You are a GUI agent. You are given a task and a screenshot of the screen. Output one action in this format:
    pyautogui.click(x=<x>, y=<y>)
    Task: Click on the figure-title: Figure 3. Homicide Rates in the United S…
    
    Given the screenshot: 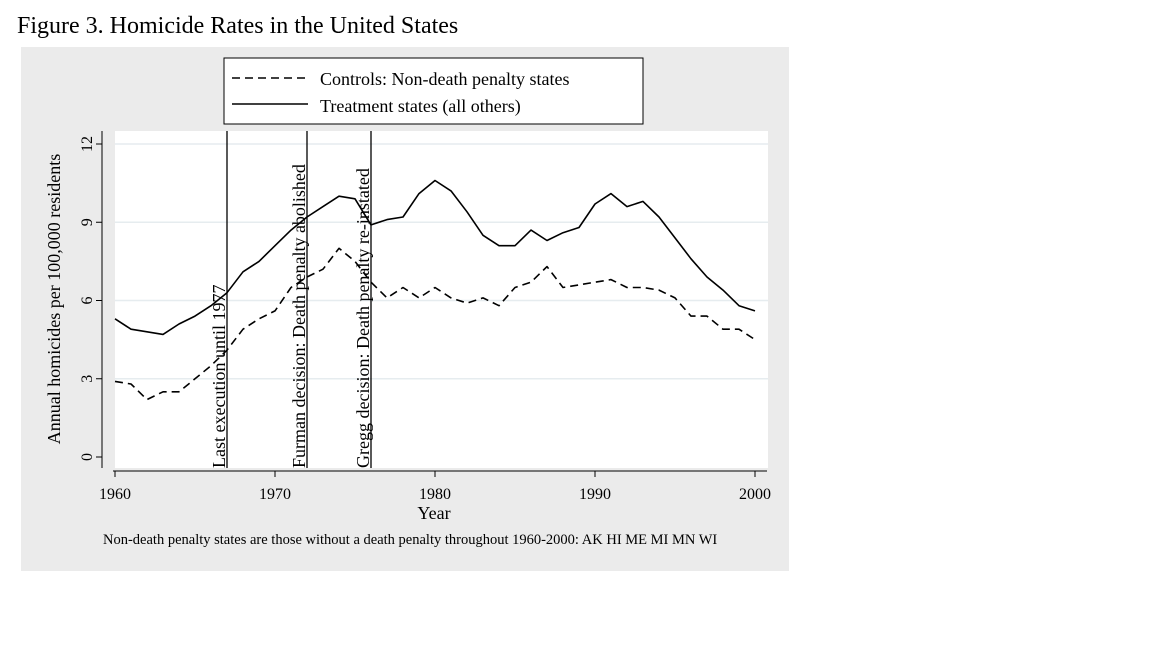 What is the action you would take?
    pyautogui.click(x=238, y=26)
    